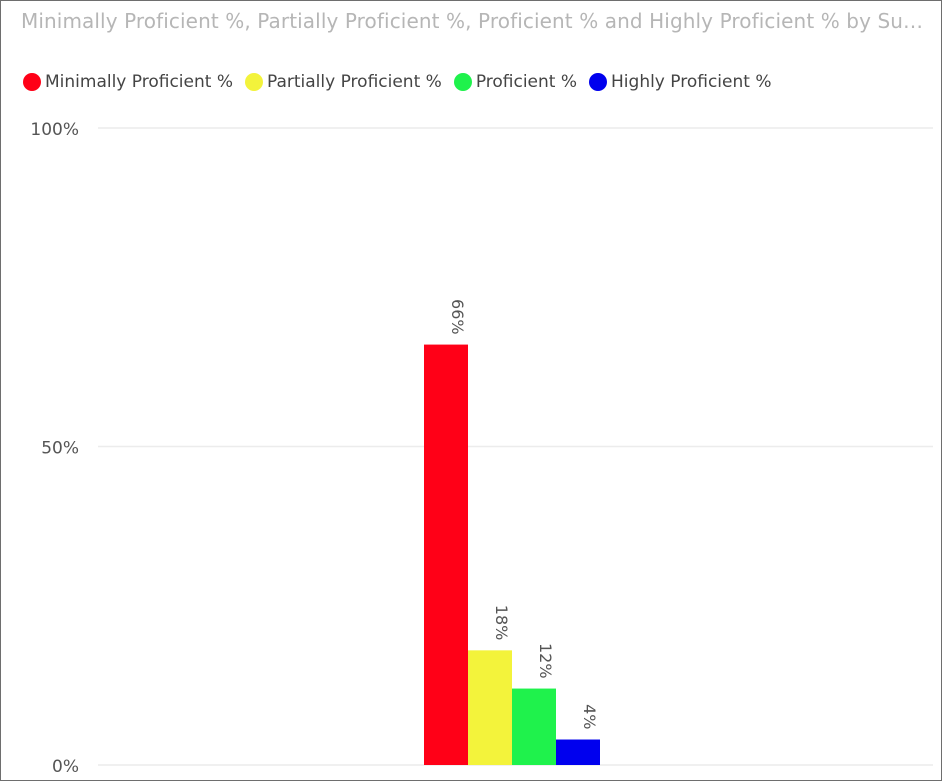 The width and height of the screenshot is (942, 781). What do you see at coordinates (253, 82) in the screenshot?
I see `legend-swatch-partially-proficient` at bounding box center [253, 82].